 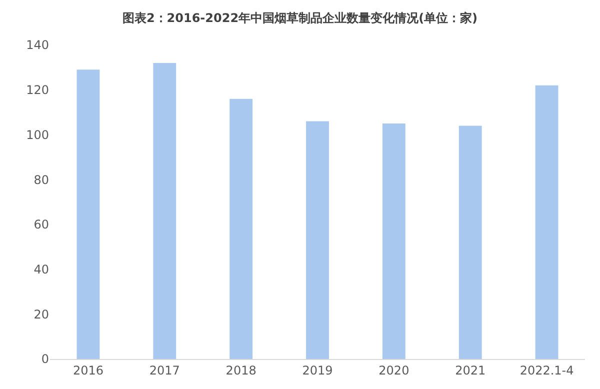 I want to click on y-tick-label: 140, so click(x=37, y=45).